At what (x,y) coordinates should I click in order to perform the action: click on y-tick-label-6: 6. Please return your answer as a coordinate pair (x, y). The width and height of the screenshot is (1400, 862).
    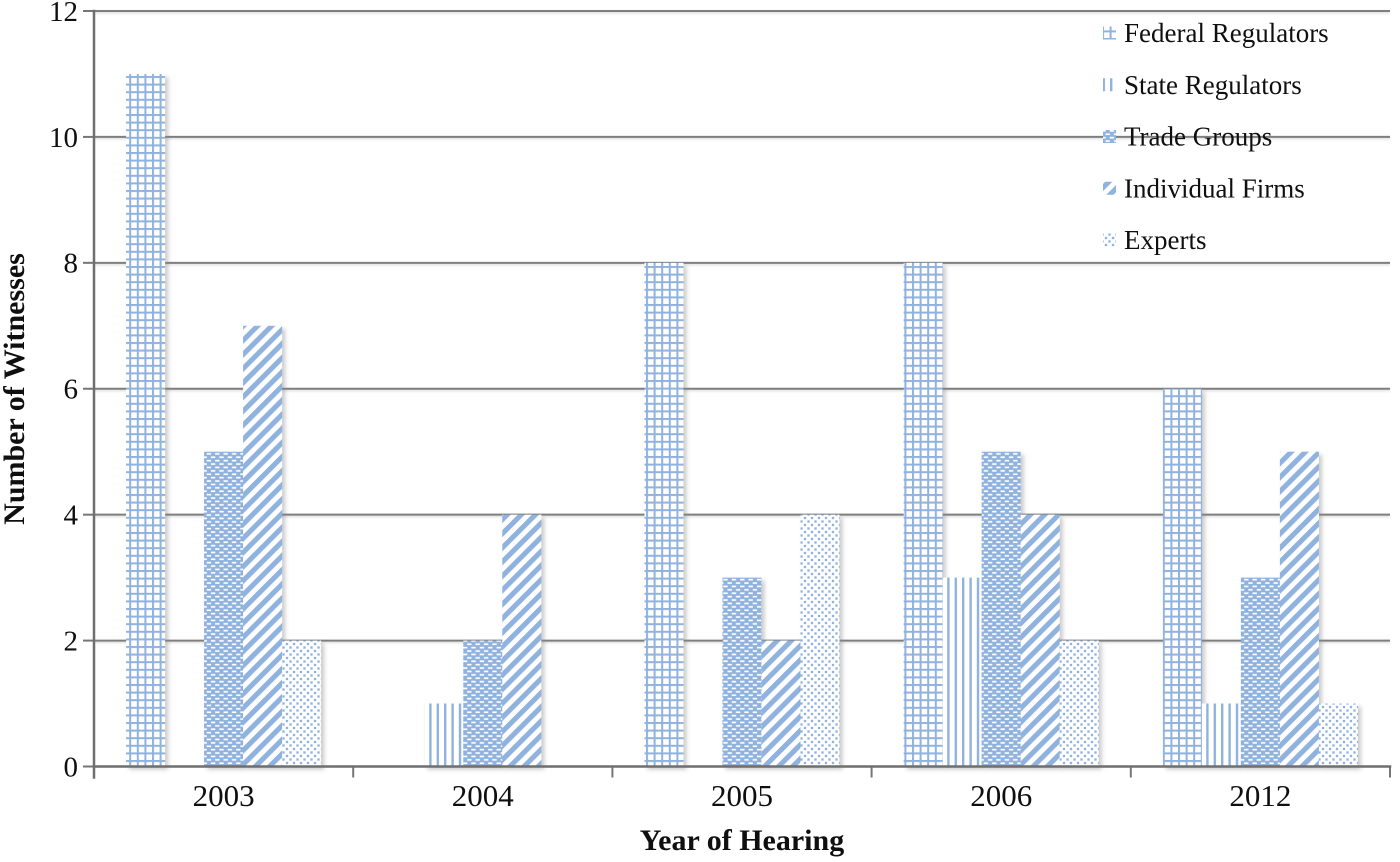
    Looking at the image, I should click on (71, 390).